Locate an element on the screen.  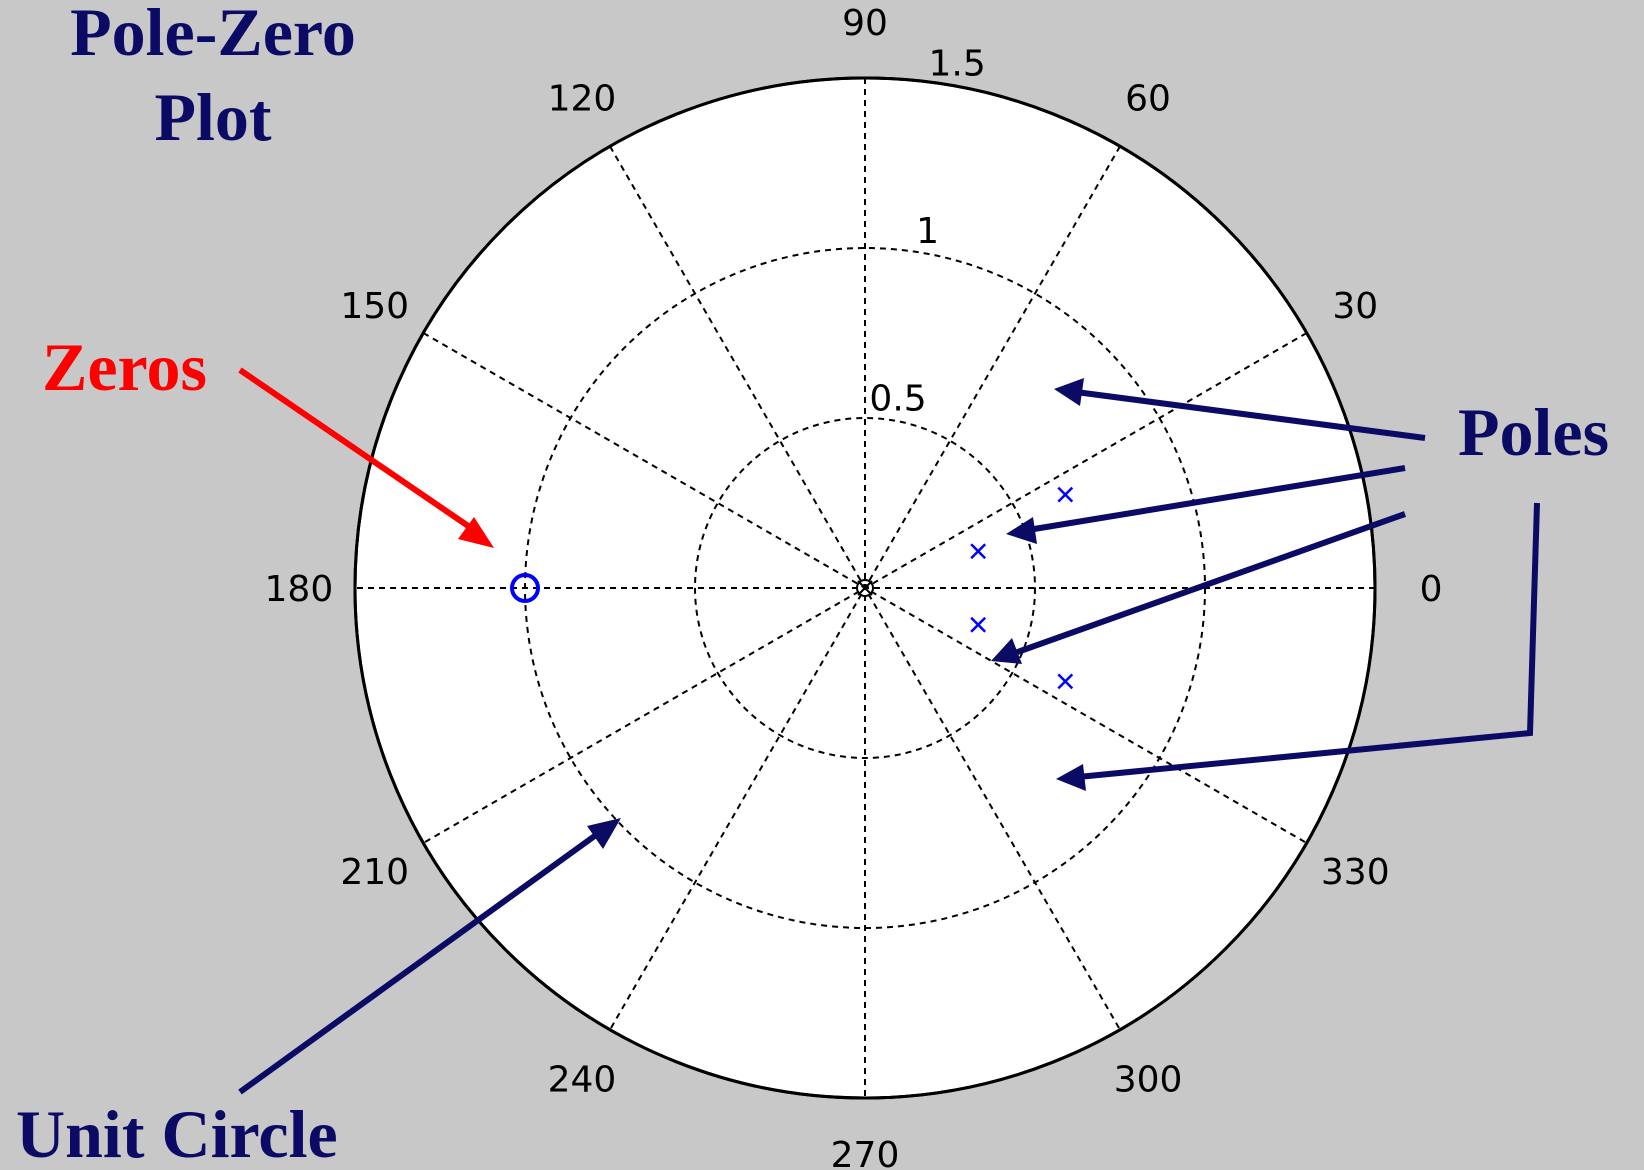
poles-arrows is located at coordinates (1265, 584).